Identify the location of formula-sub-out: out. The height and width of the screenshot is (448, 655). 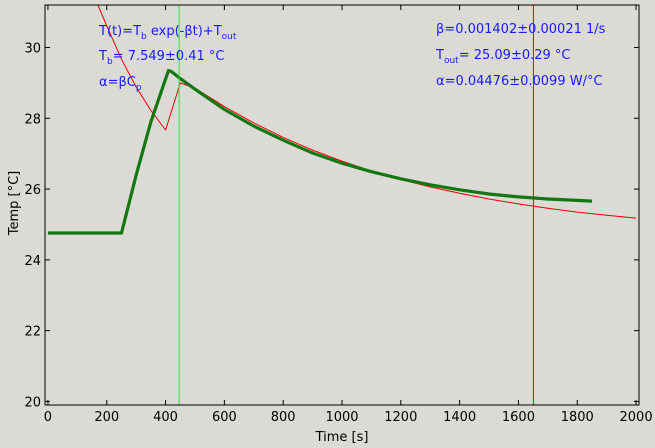
(229, 37).